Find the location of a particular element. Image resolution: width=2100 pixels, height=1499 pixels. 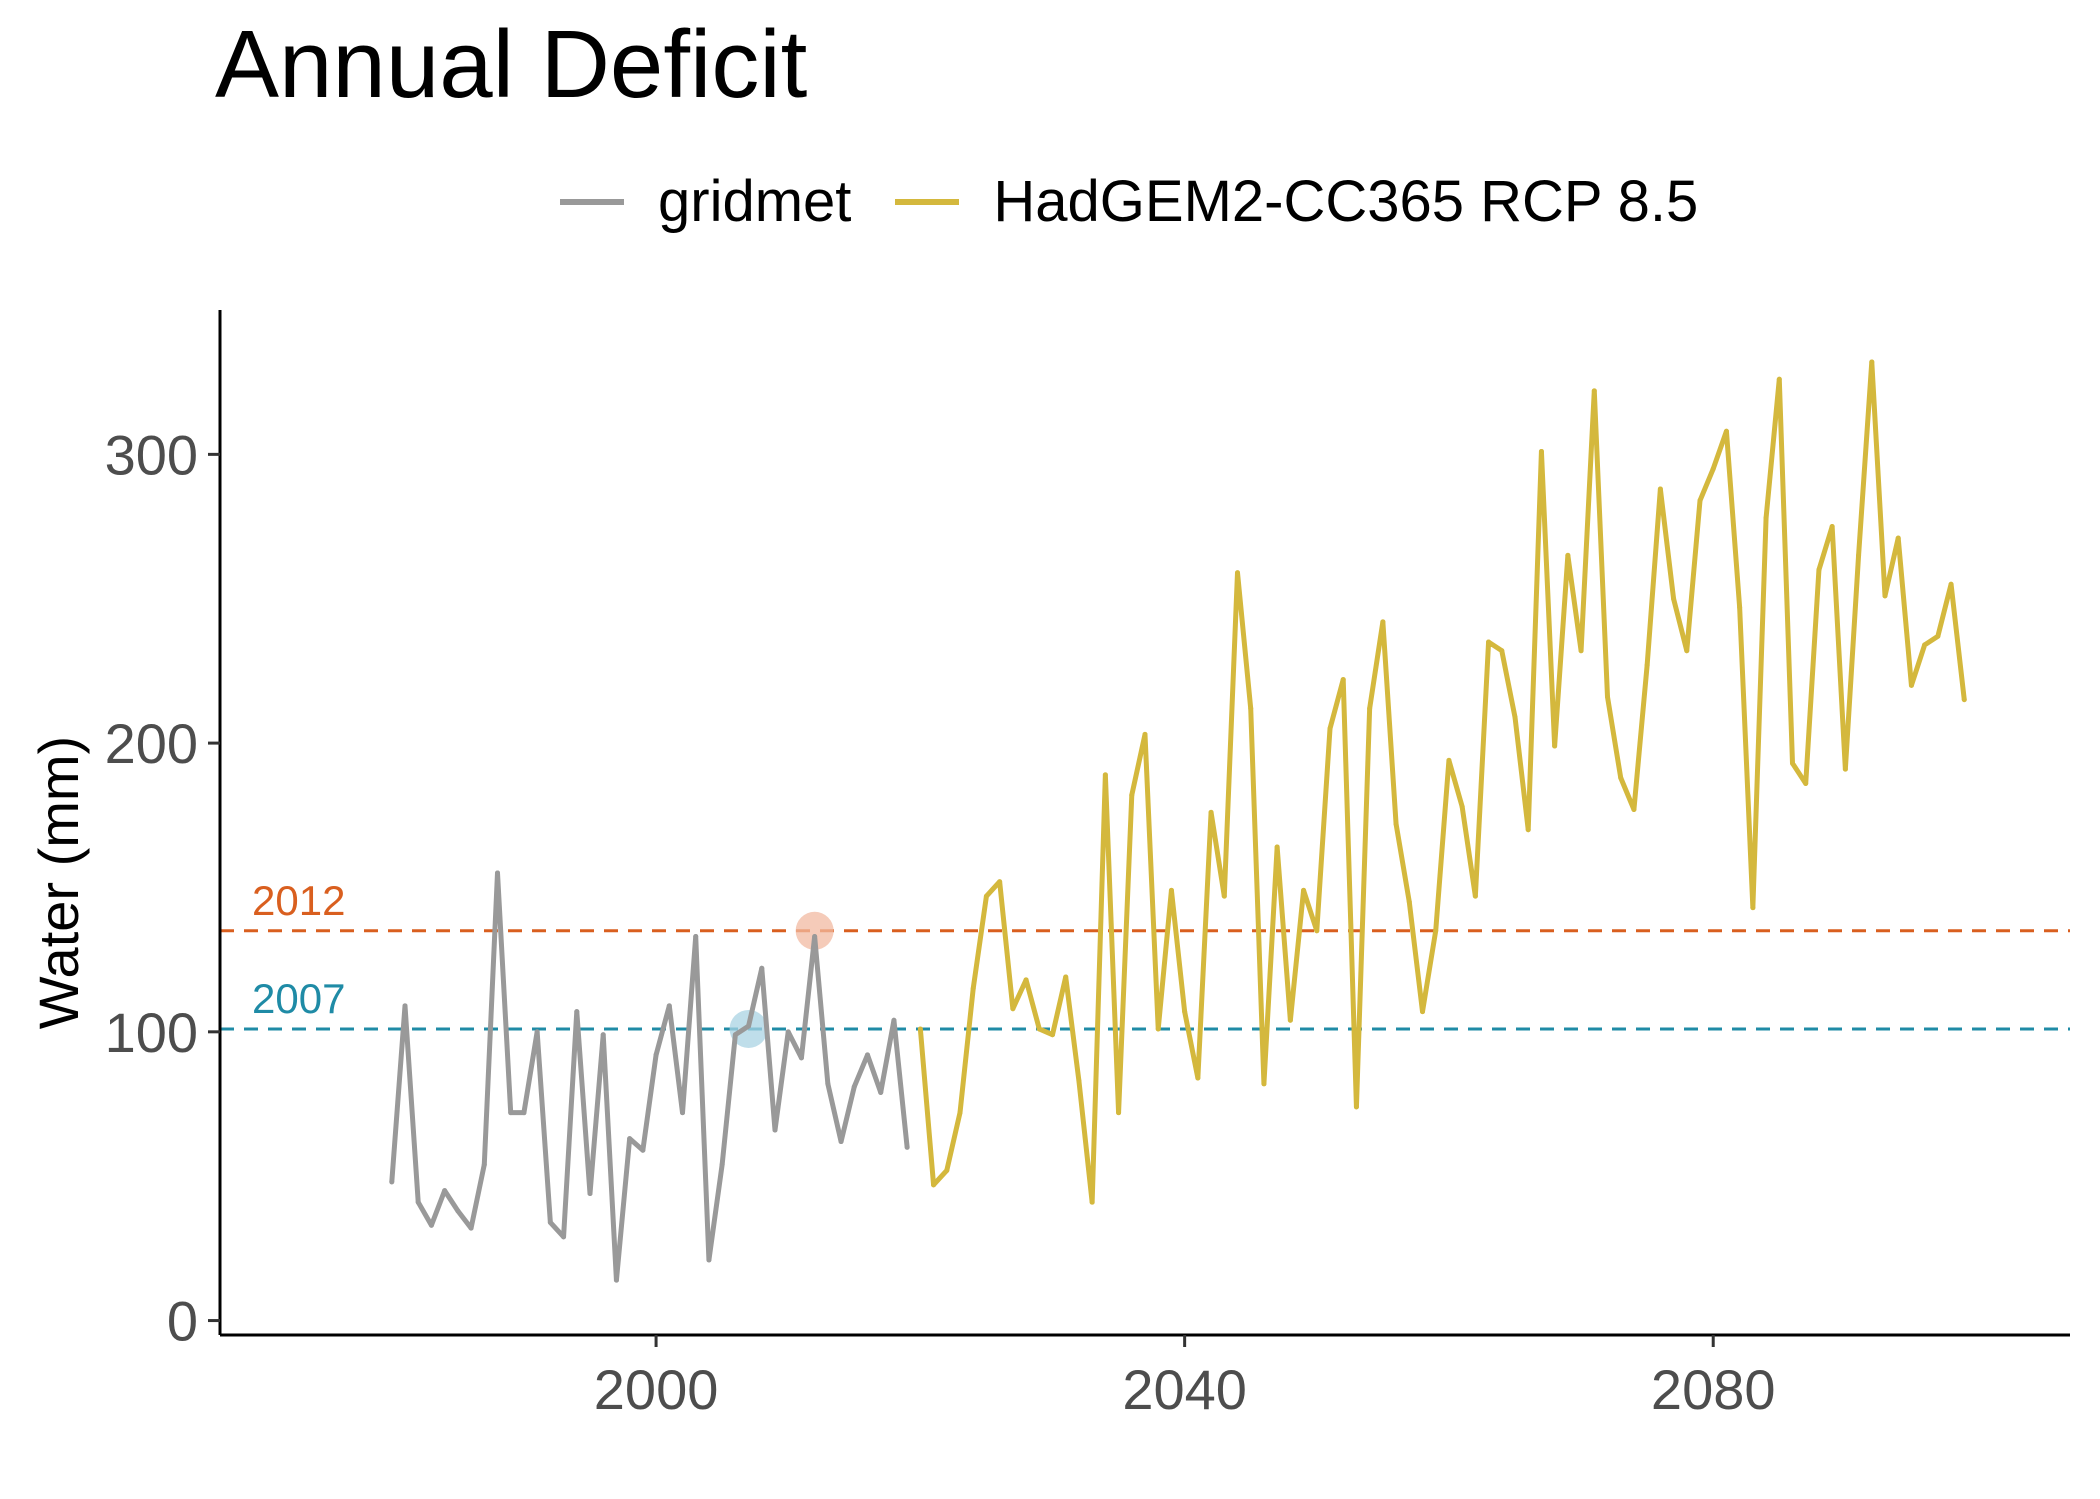

legend: gridmet HadGEM2-CC365 RCP 8.5 is located at coordinates (1151, 201).